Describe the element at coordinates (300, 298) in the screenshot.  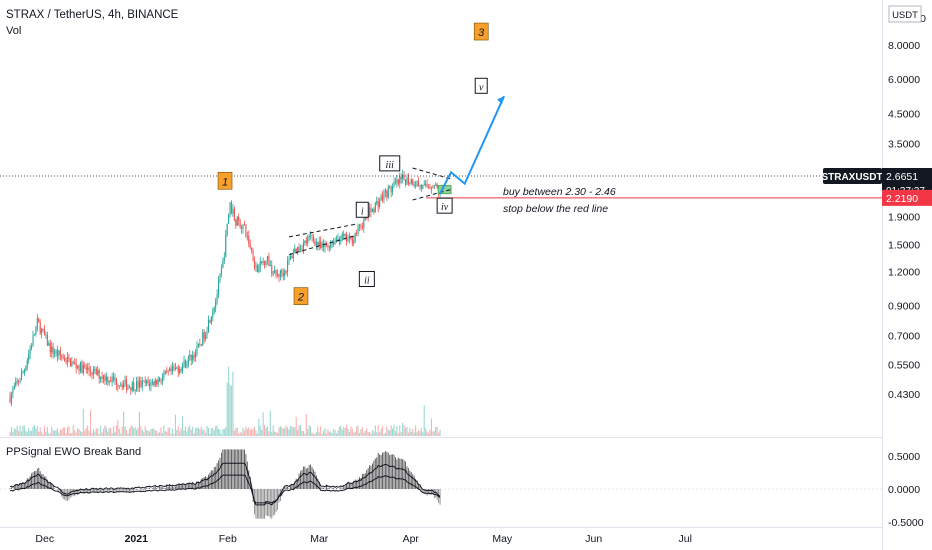
I see `wave-label-text: 2` at that location.